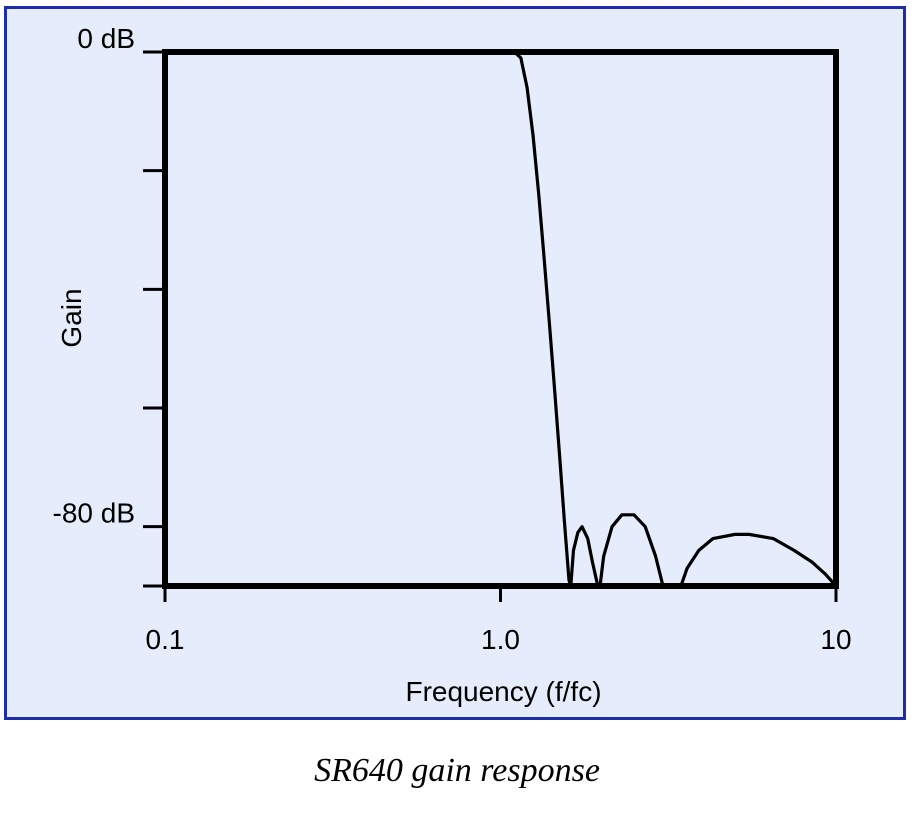 This screenshot has height=814, width=914. What do you see at coordinates (165, 639) in the screenshot?
I see `x-tick-label: 0.1` at bounding box center [165, 639].